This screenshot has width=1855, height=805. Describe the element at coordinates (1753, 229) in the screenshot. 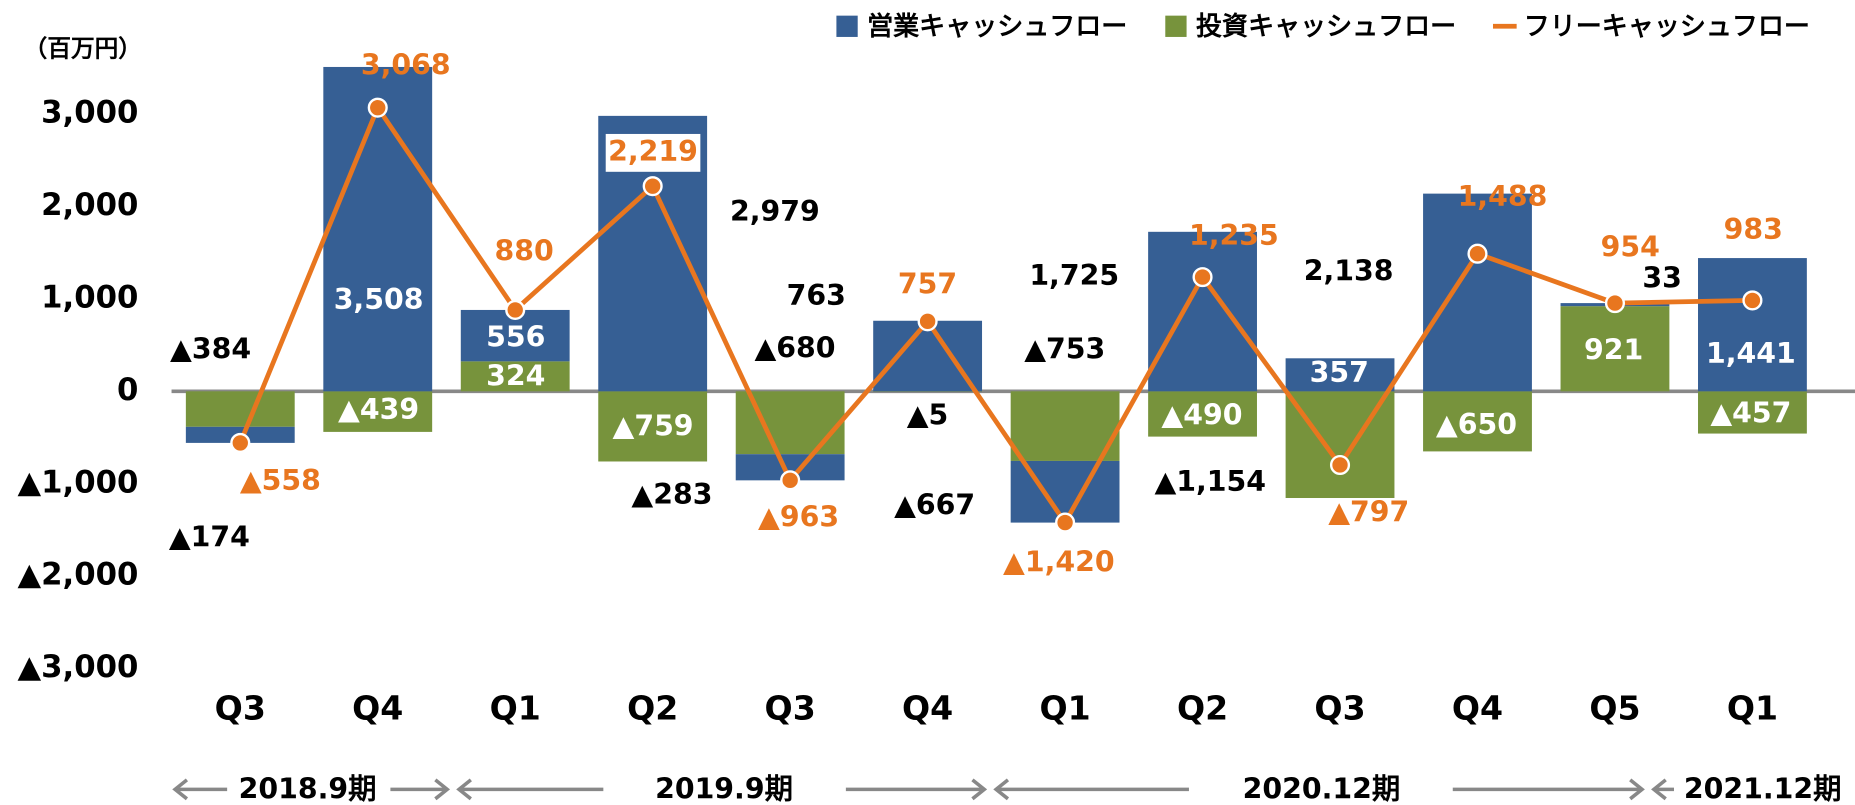

I see `value-label: 983` at that location.